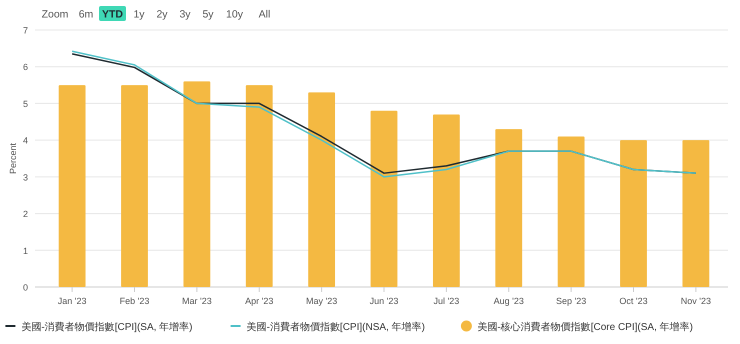 The image size is (740, 344). What do you see at coordinates (322, 301) in the screenshot?
I see `x-tick-label: May '23` at bounding box center [322, 301].